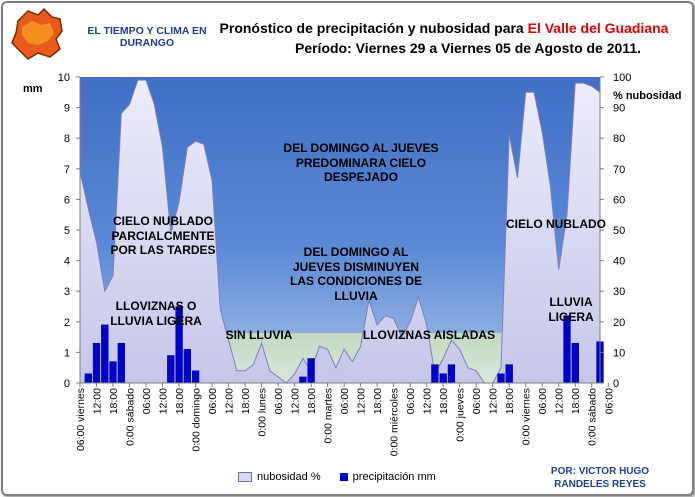 This screenshot has width=695, height=497. What do you see at coordinates (156, 306) in the screenshot?
I see `annotation-line: LLOVIZNAS O` at bounding box center [156, 306].